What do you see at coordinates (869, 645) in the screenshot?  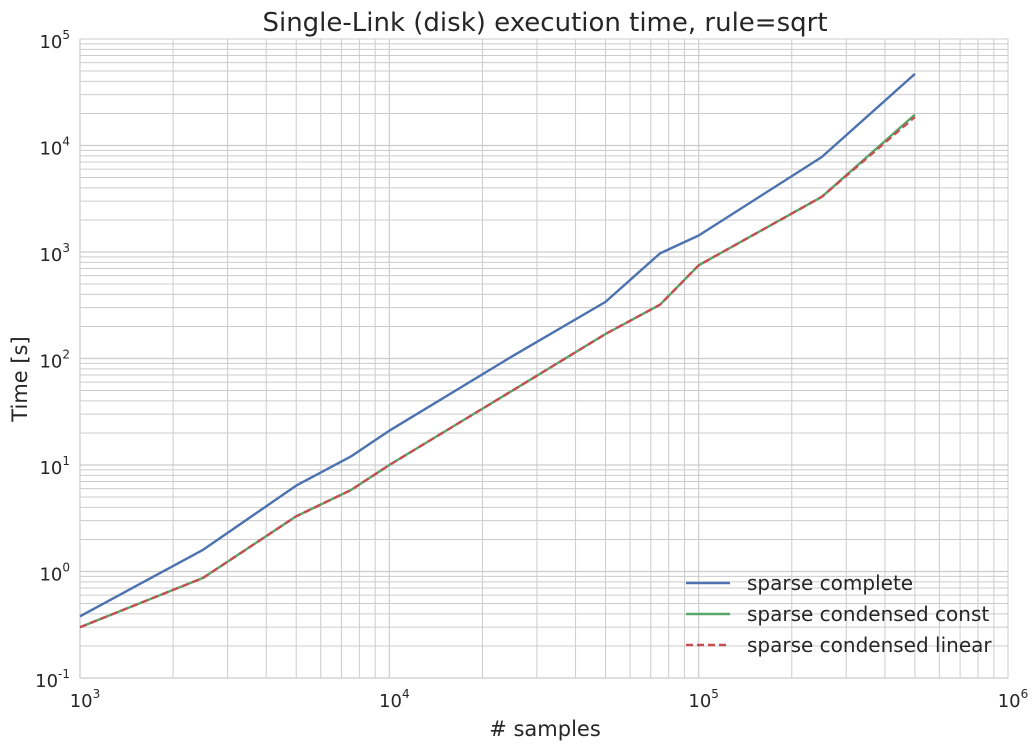 I see `legend-label-3: sparse condensed linear` at bounding box center [869, 645].